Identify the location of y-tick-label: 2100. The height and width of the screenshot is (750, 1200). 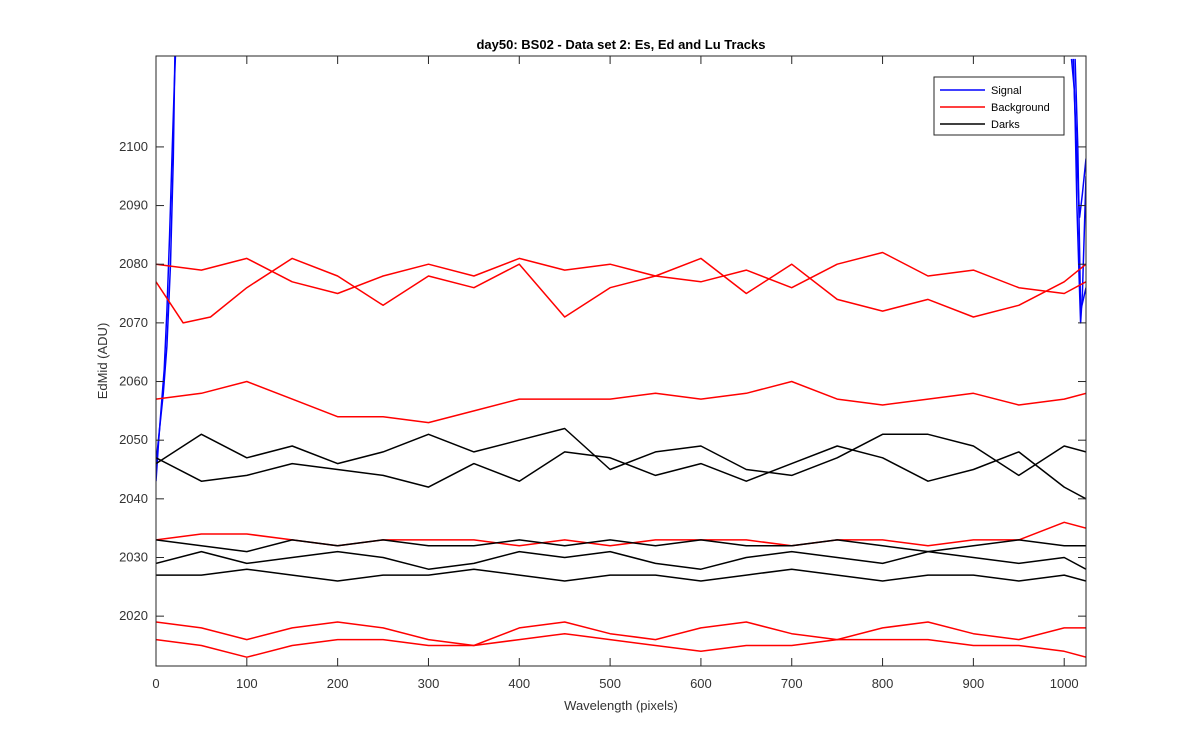
(133, 146).